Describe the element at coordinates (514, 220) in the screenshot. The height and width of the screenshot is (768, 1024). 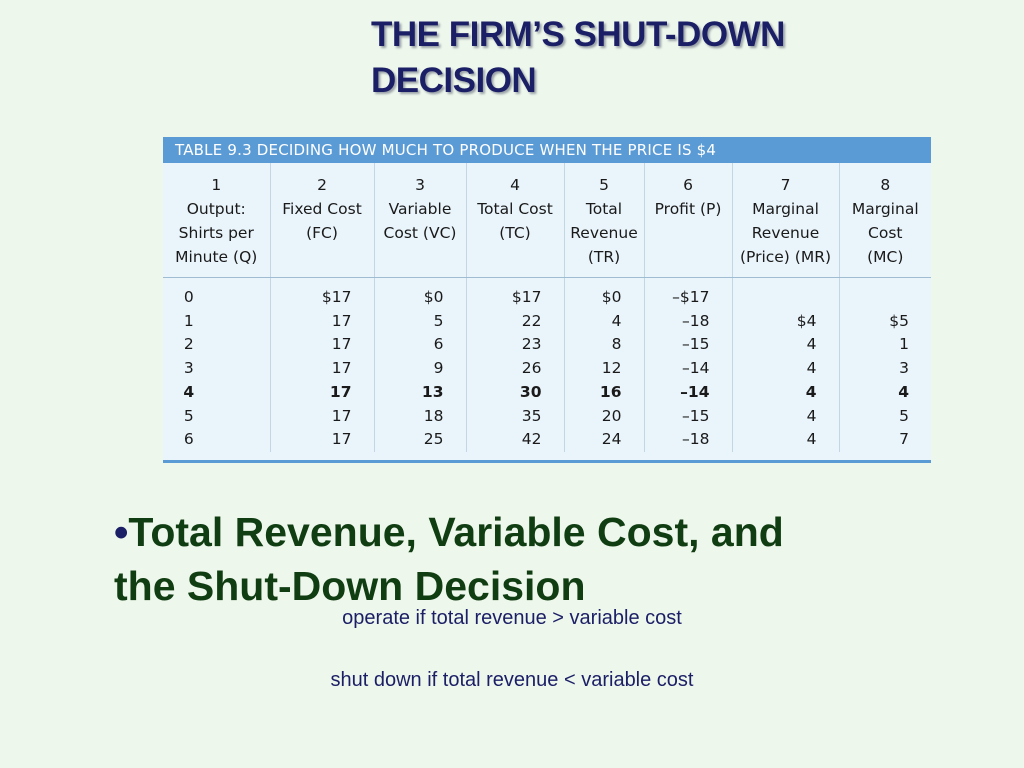
I see `column-header-4: 4 Total Cost (TC)` at that location.